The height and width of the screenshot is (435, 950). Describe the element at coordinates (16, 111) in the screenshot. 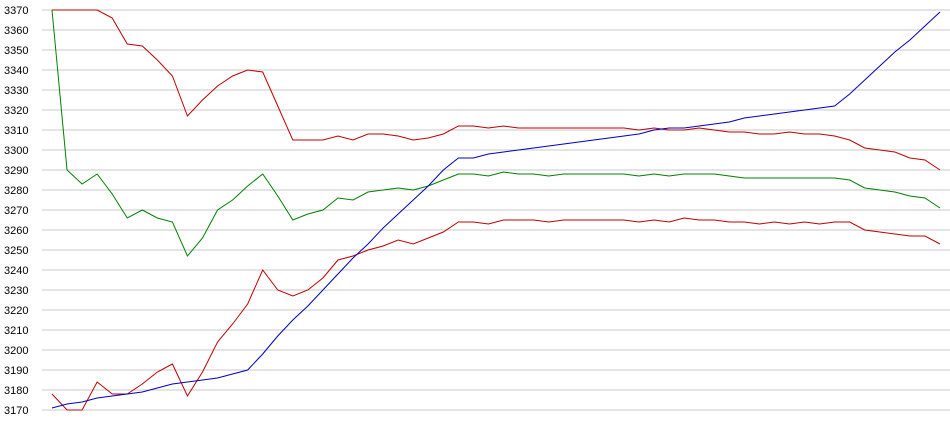

I see `y-tick-label: 3320` at that location.